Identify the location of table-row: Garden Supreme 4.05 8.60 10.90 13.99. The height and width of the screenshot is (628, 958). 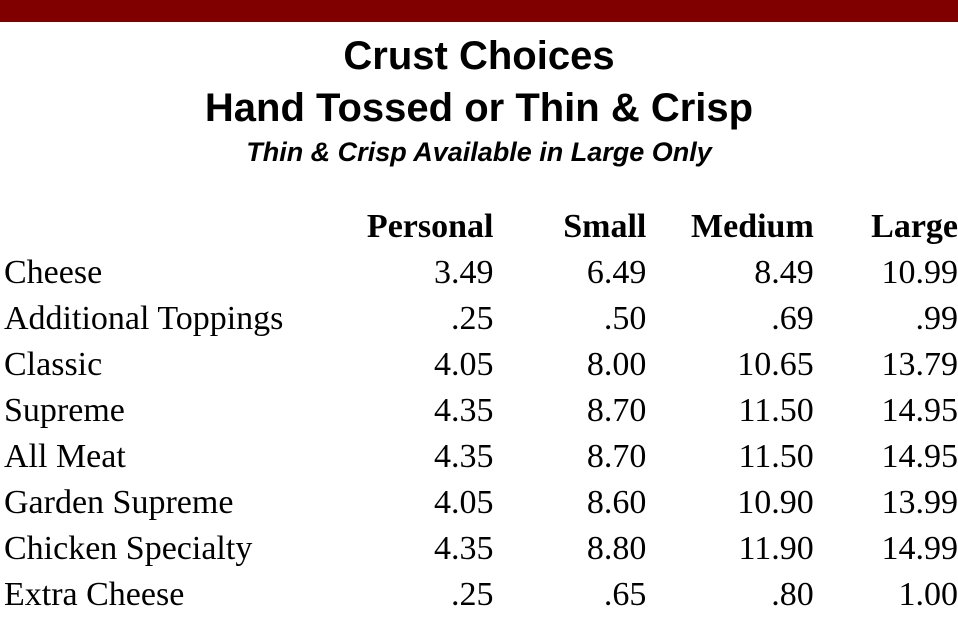
(479, 503).